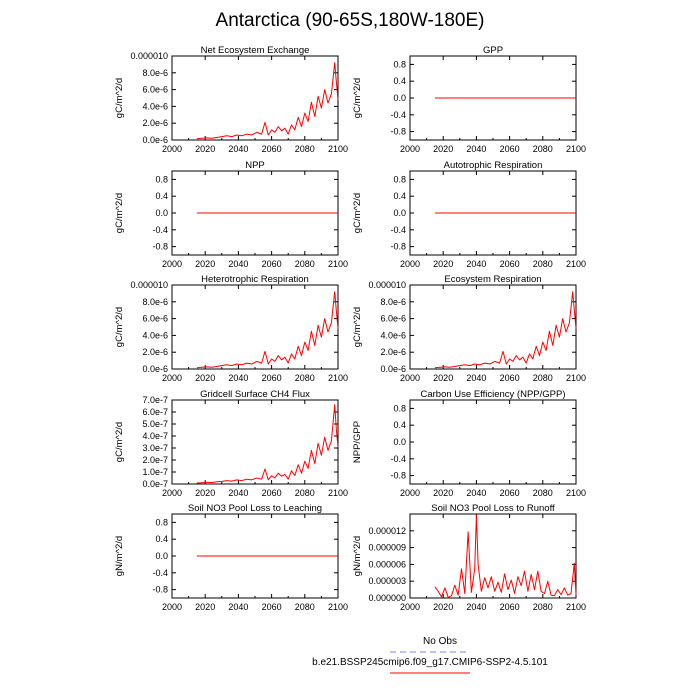 Image resolution: width=700 pixels, height=700 pixels. What do you see at coordinates (272, 149) in the screenshot?
I see `panel-1-xtick-label: 2060` at bounding box center [272, 149].